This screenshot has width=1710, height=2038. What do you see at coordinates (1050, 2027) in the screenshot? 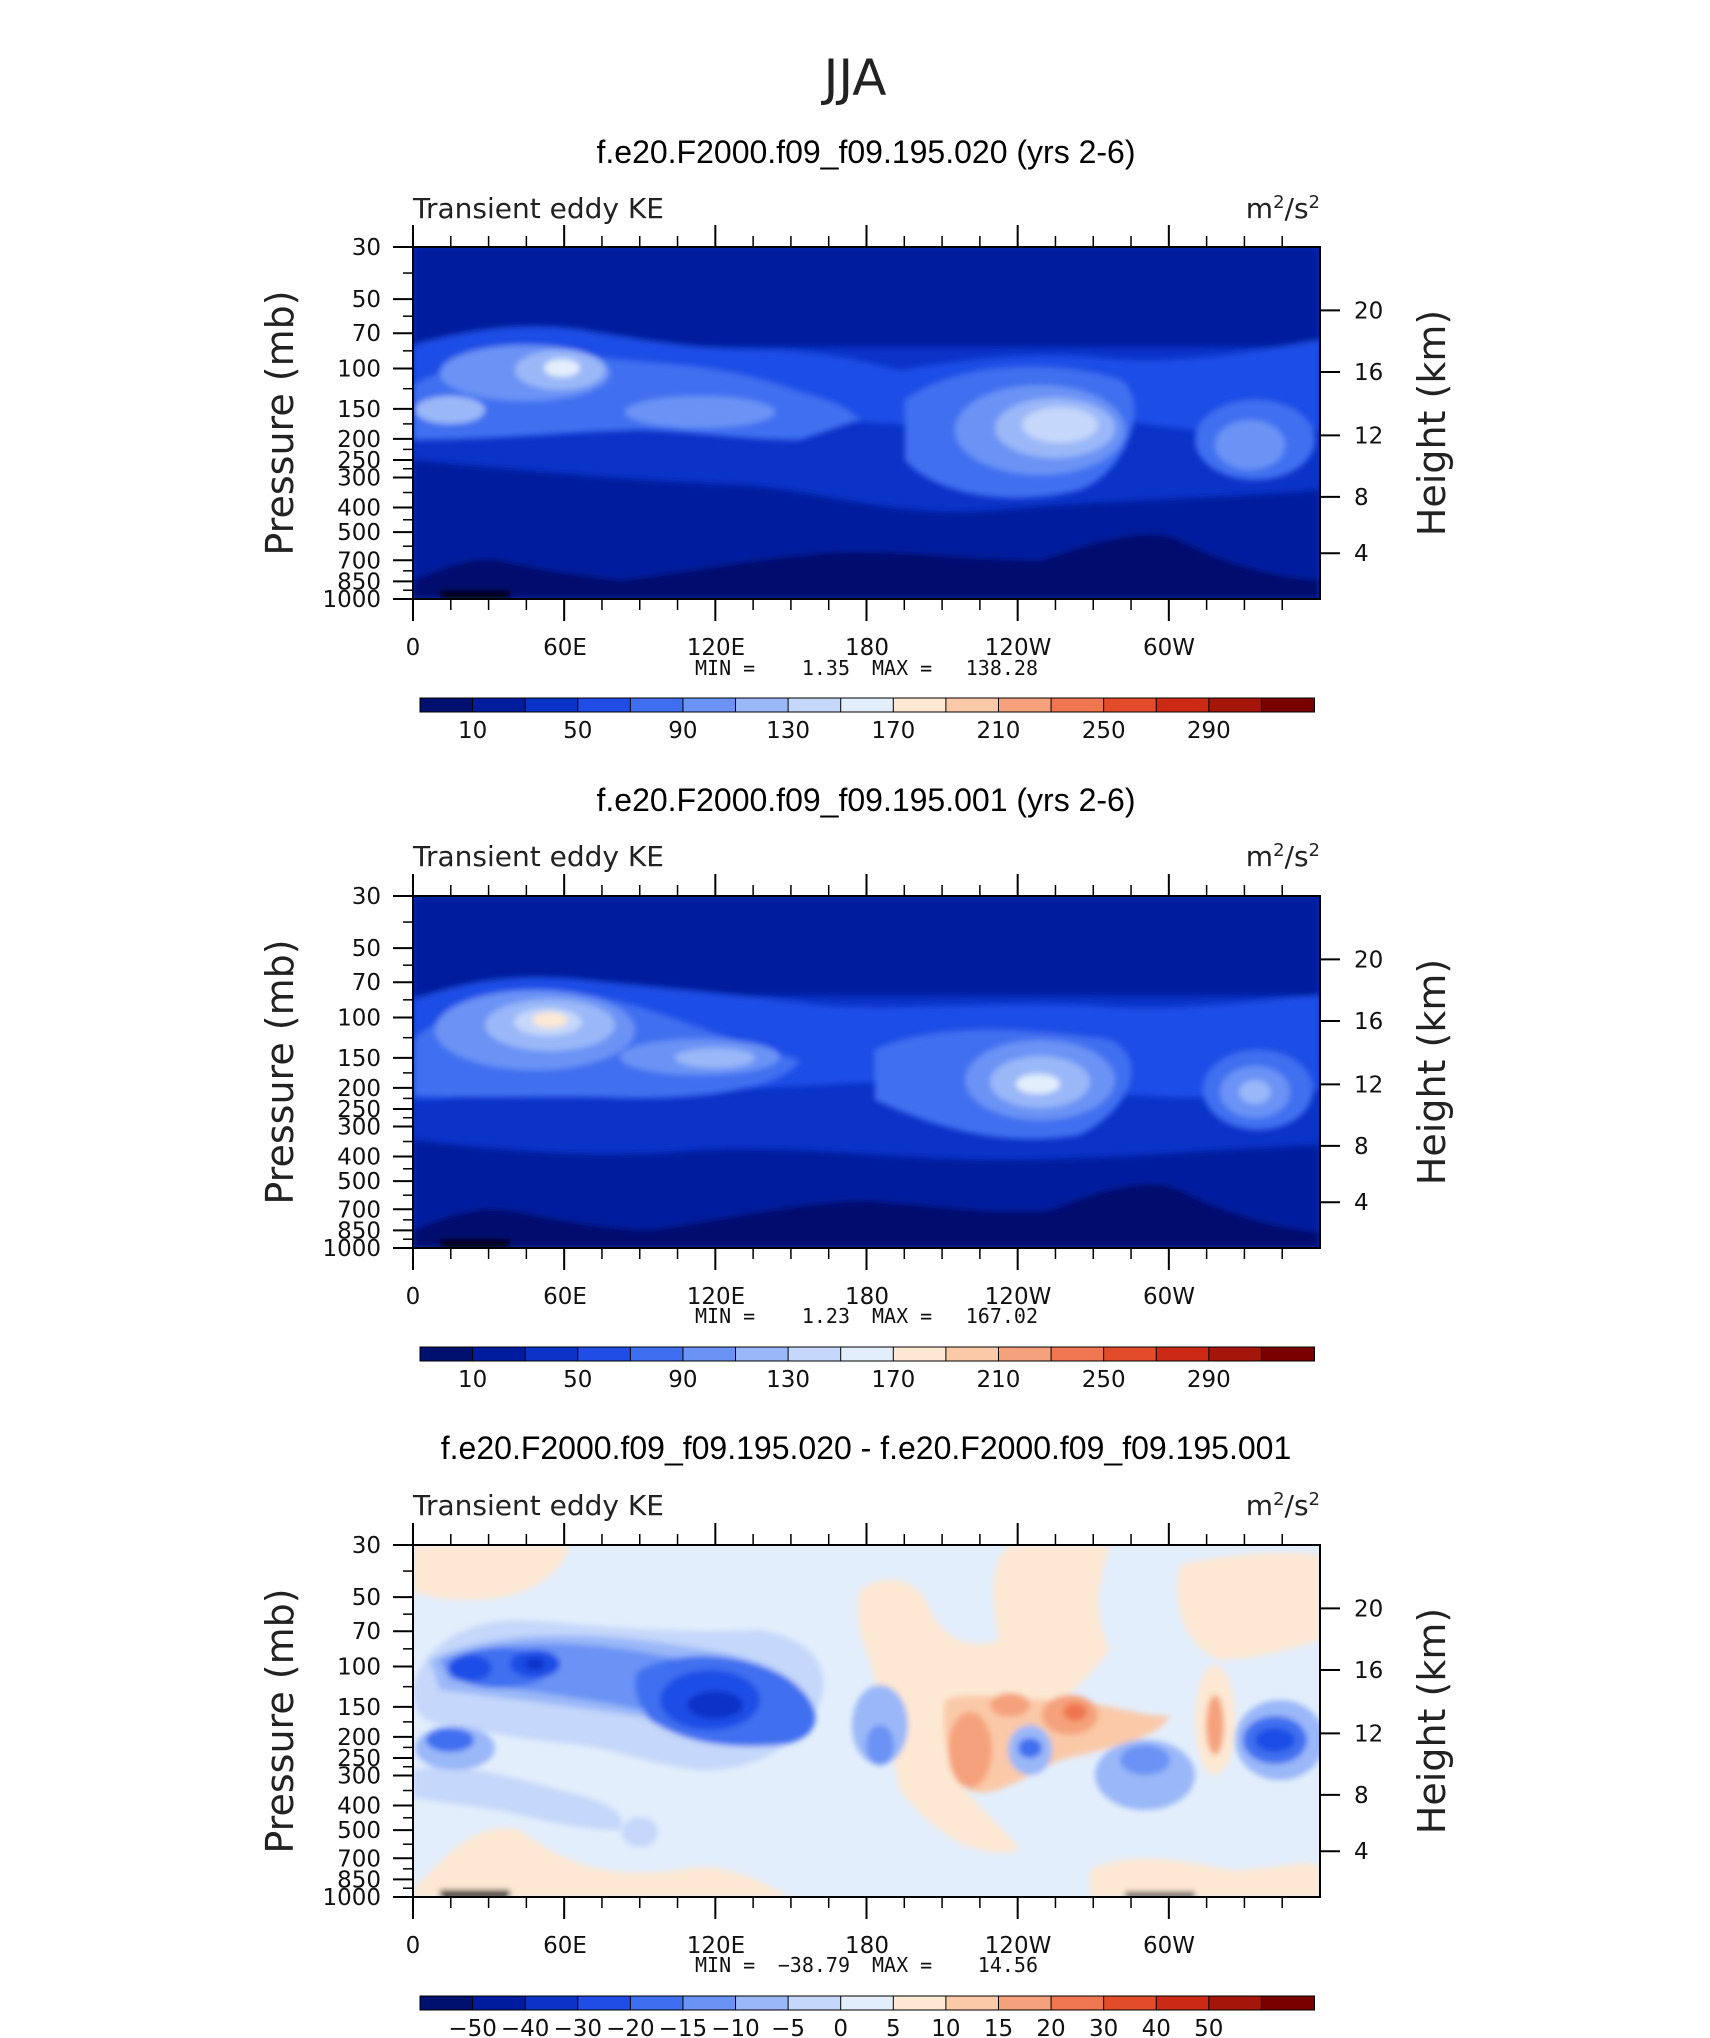
I see `colorbar-label: 20` at bounding box center [1050, 2027].